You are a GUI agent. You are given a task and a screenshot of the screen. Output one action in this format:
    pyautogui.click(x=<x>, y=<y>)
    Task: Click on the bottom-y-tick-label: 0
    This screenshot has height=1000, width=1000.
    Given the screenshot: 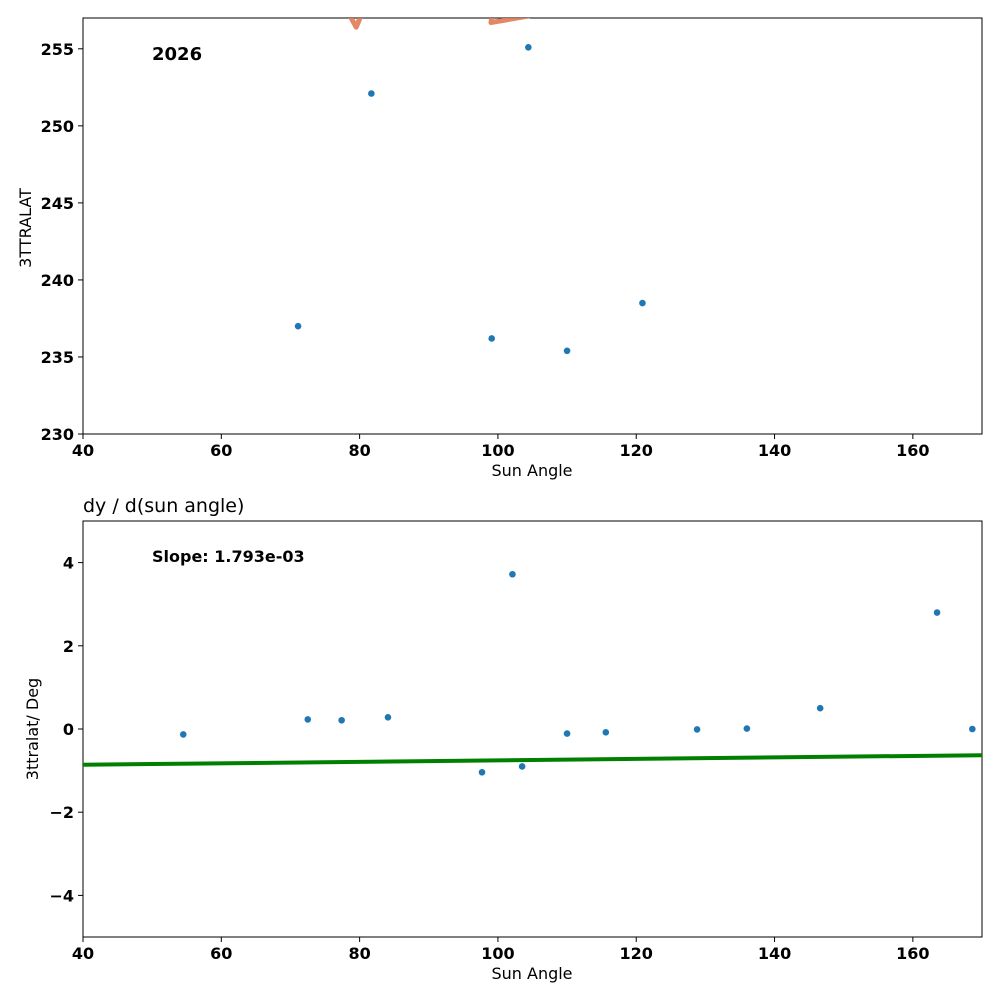 What is the action you would take?
    pyautogui.click(x=68, y=729)
    